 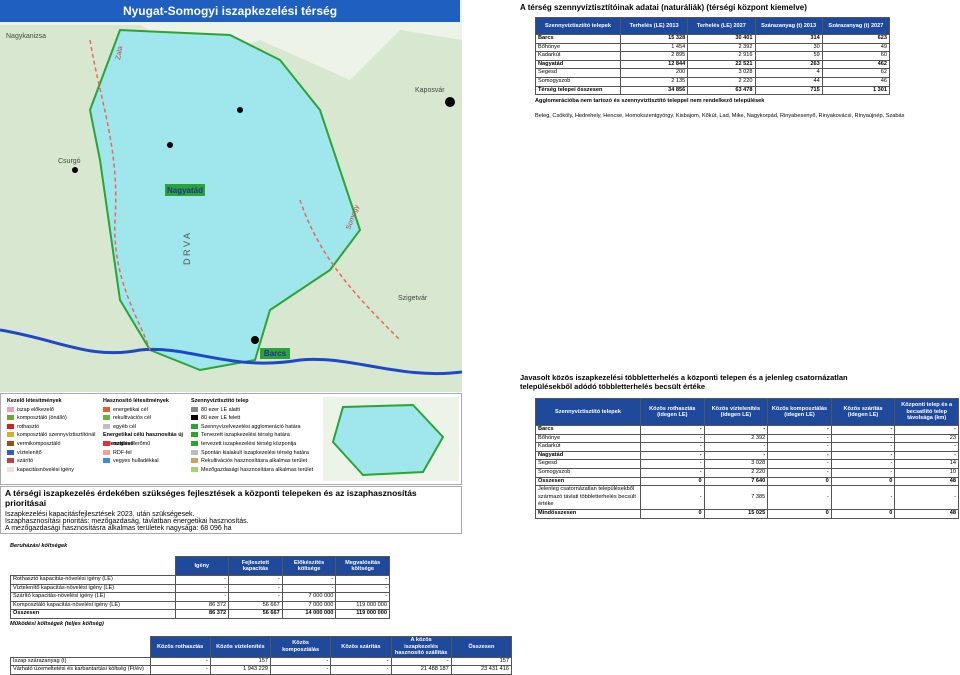 What do you see at coordinates (578, 56) in the screenshot?
I see `table-cell: Kadarkút` at bounding box center [578, 56].